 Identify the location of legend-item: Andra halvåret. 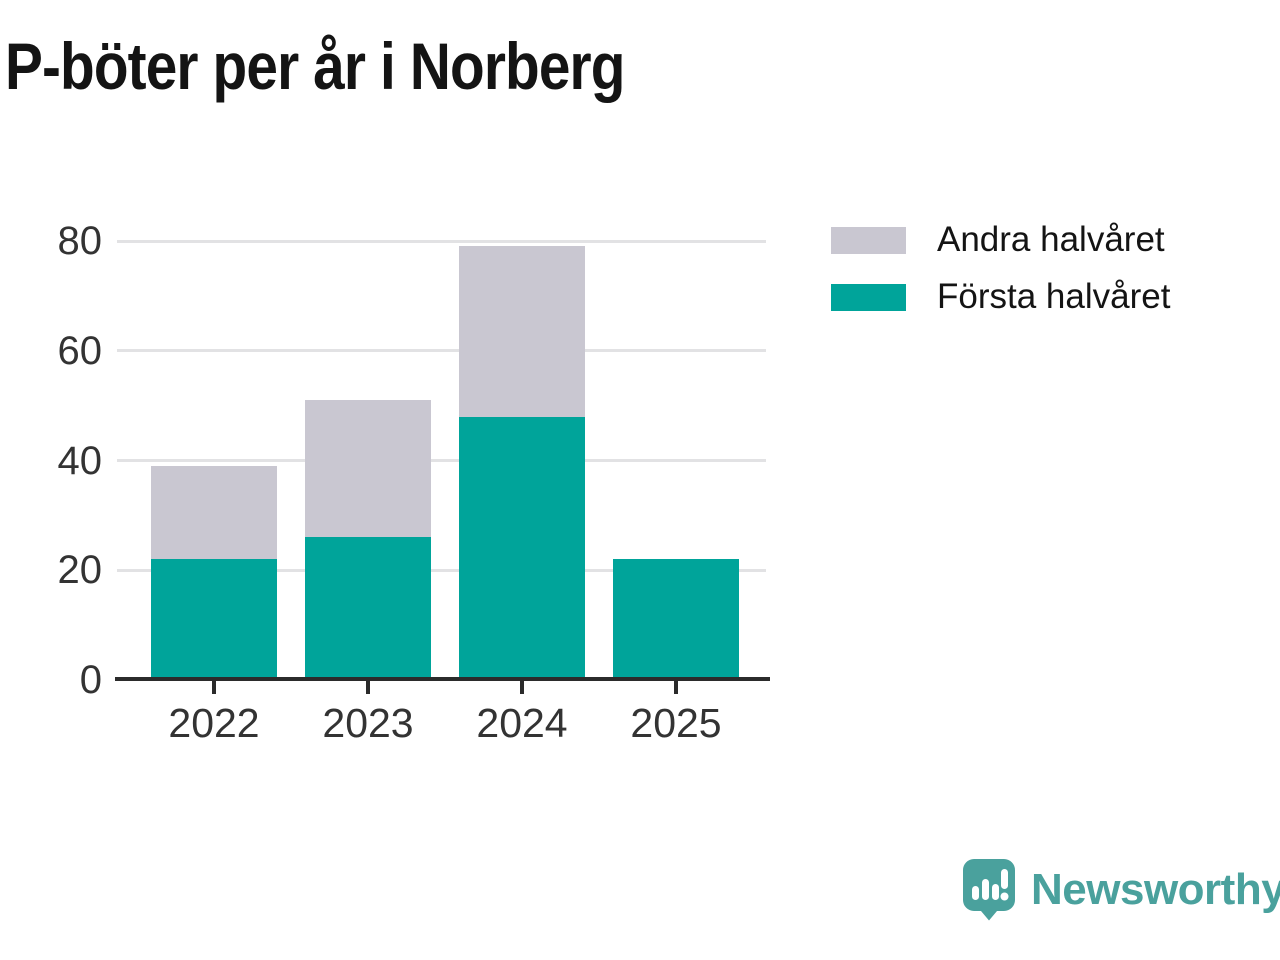
(998, 240).